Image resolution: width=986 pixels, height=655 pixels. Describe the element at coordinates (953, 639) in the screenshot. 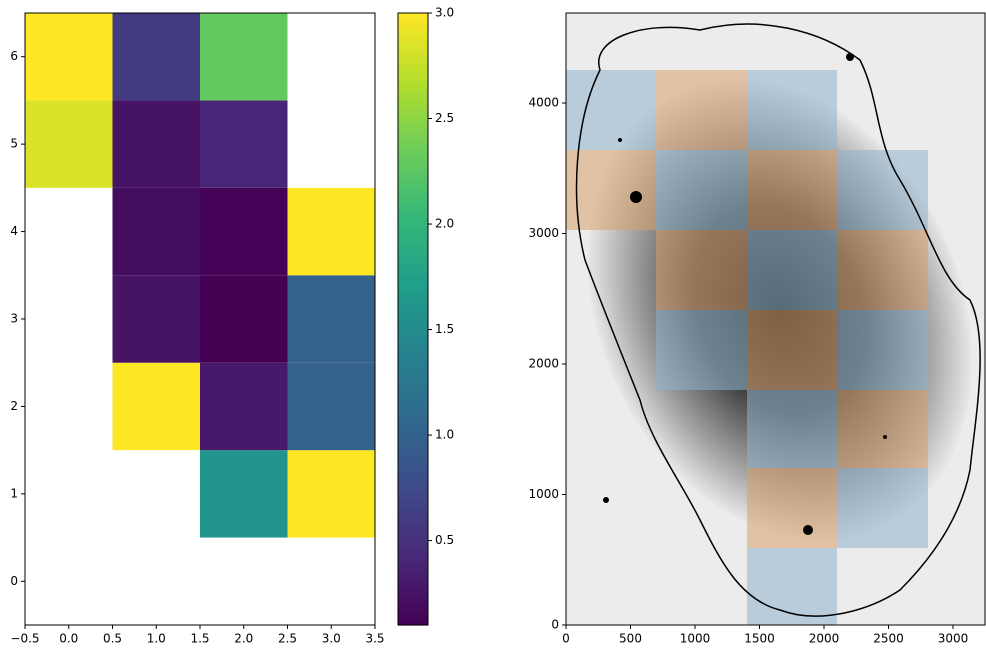

I see `x-tick-label: 3000` at that location.